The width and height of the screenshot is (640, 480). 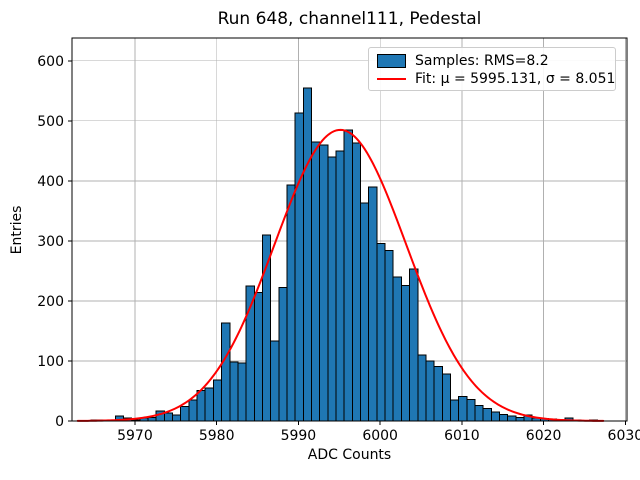 I want to click on y-tick-label: 100, so click(x=50, y=362).